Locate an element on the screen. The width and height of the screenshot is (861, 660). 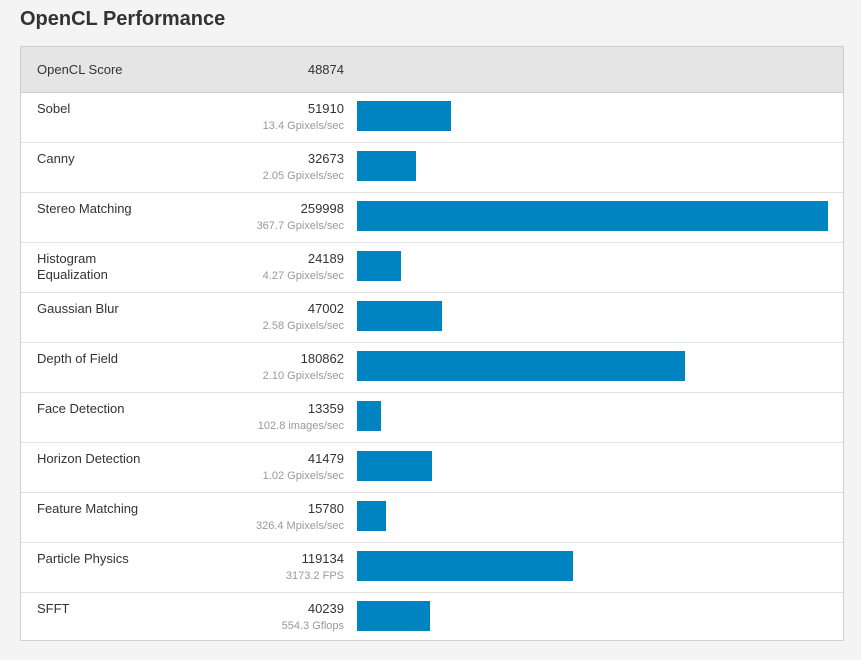
benchmark-rate: 102.8 images/sec is located at coordinates (300, 426).